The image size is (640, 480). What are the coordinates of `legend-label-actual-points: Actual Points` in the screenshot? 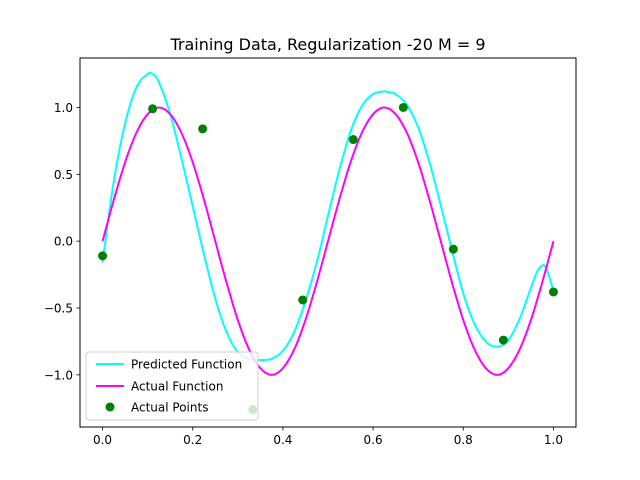 It's located at (169, 408).